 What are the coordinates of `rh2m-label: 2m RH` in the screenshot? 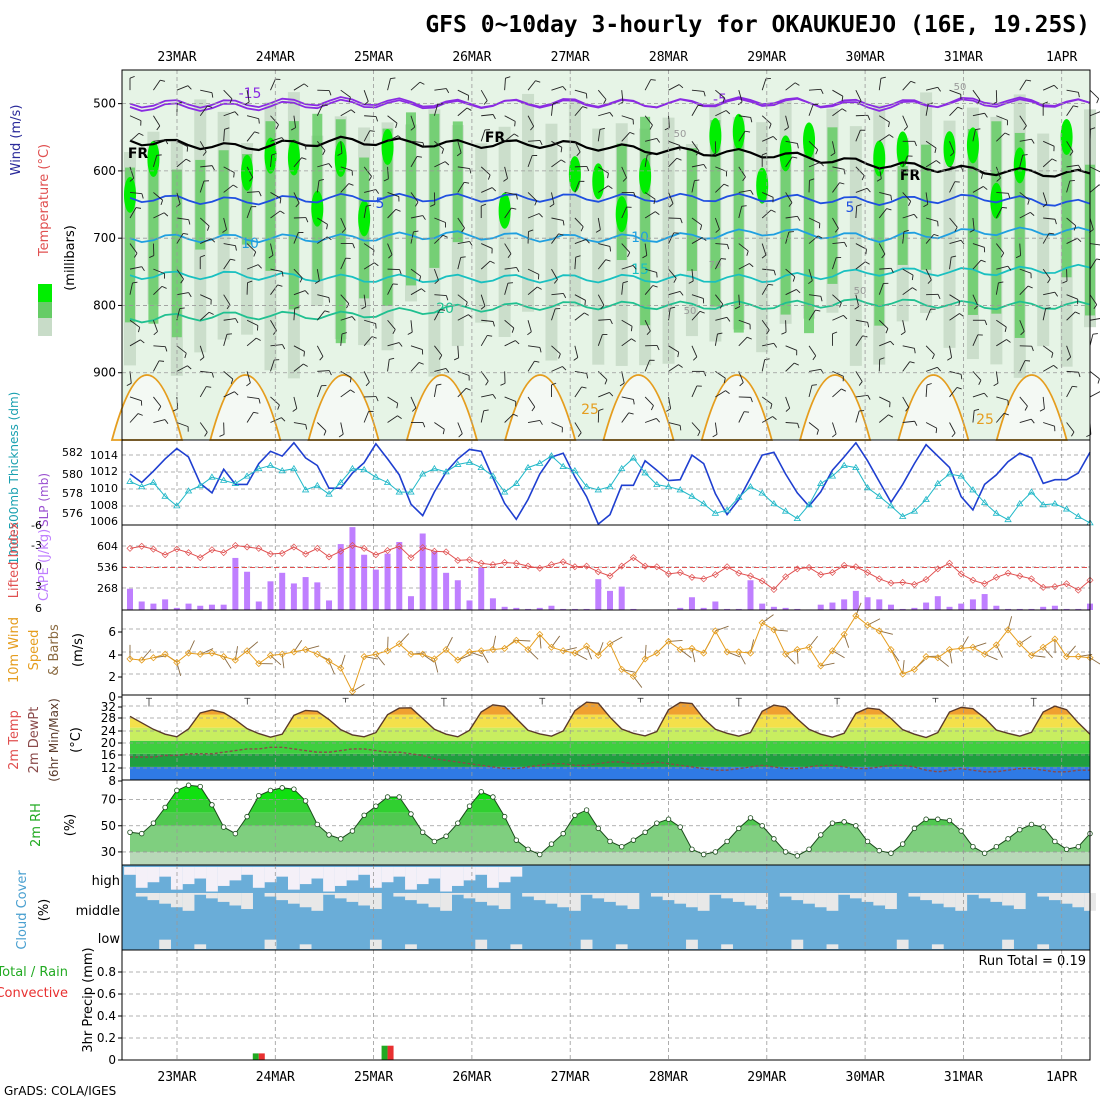 It's located at (36, 825).